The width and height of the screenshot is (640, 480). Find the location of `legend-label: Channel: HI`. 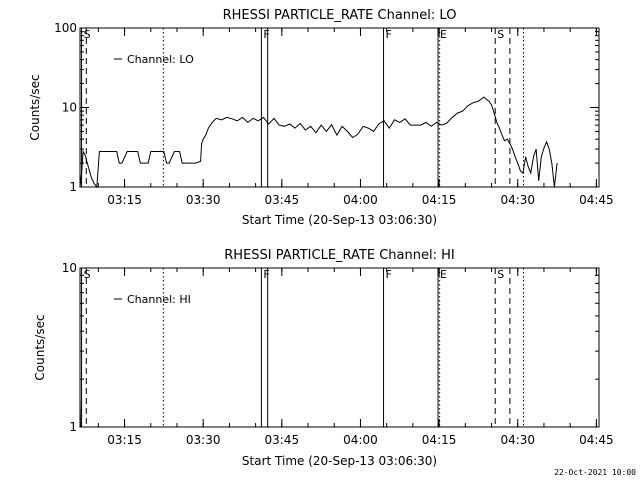

legend-label: Channel: HI is located at coordinates (159, 299).